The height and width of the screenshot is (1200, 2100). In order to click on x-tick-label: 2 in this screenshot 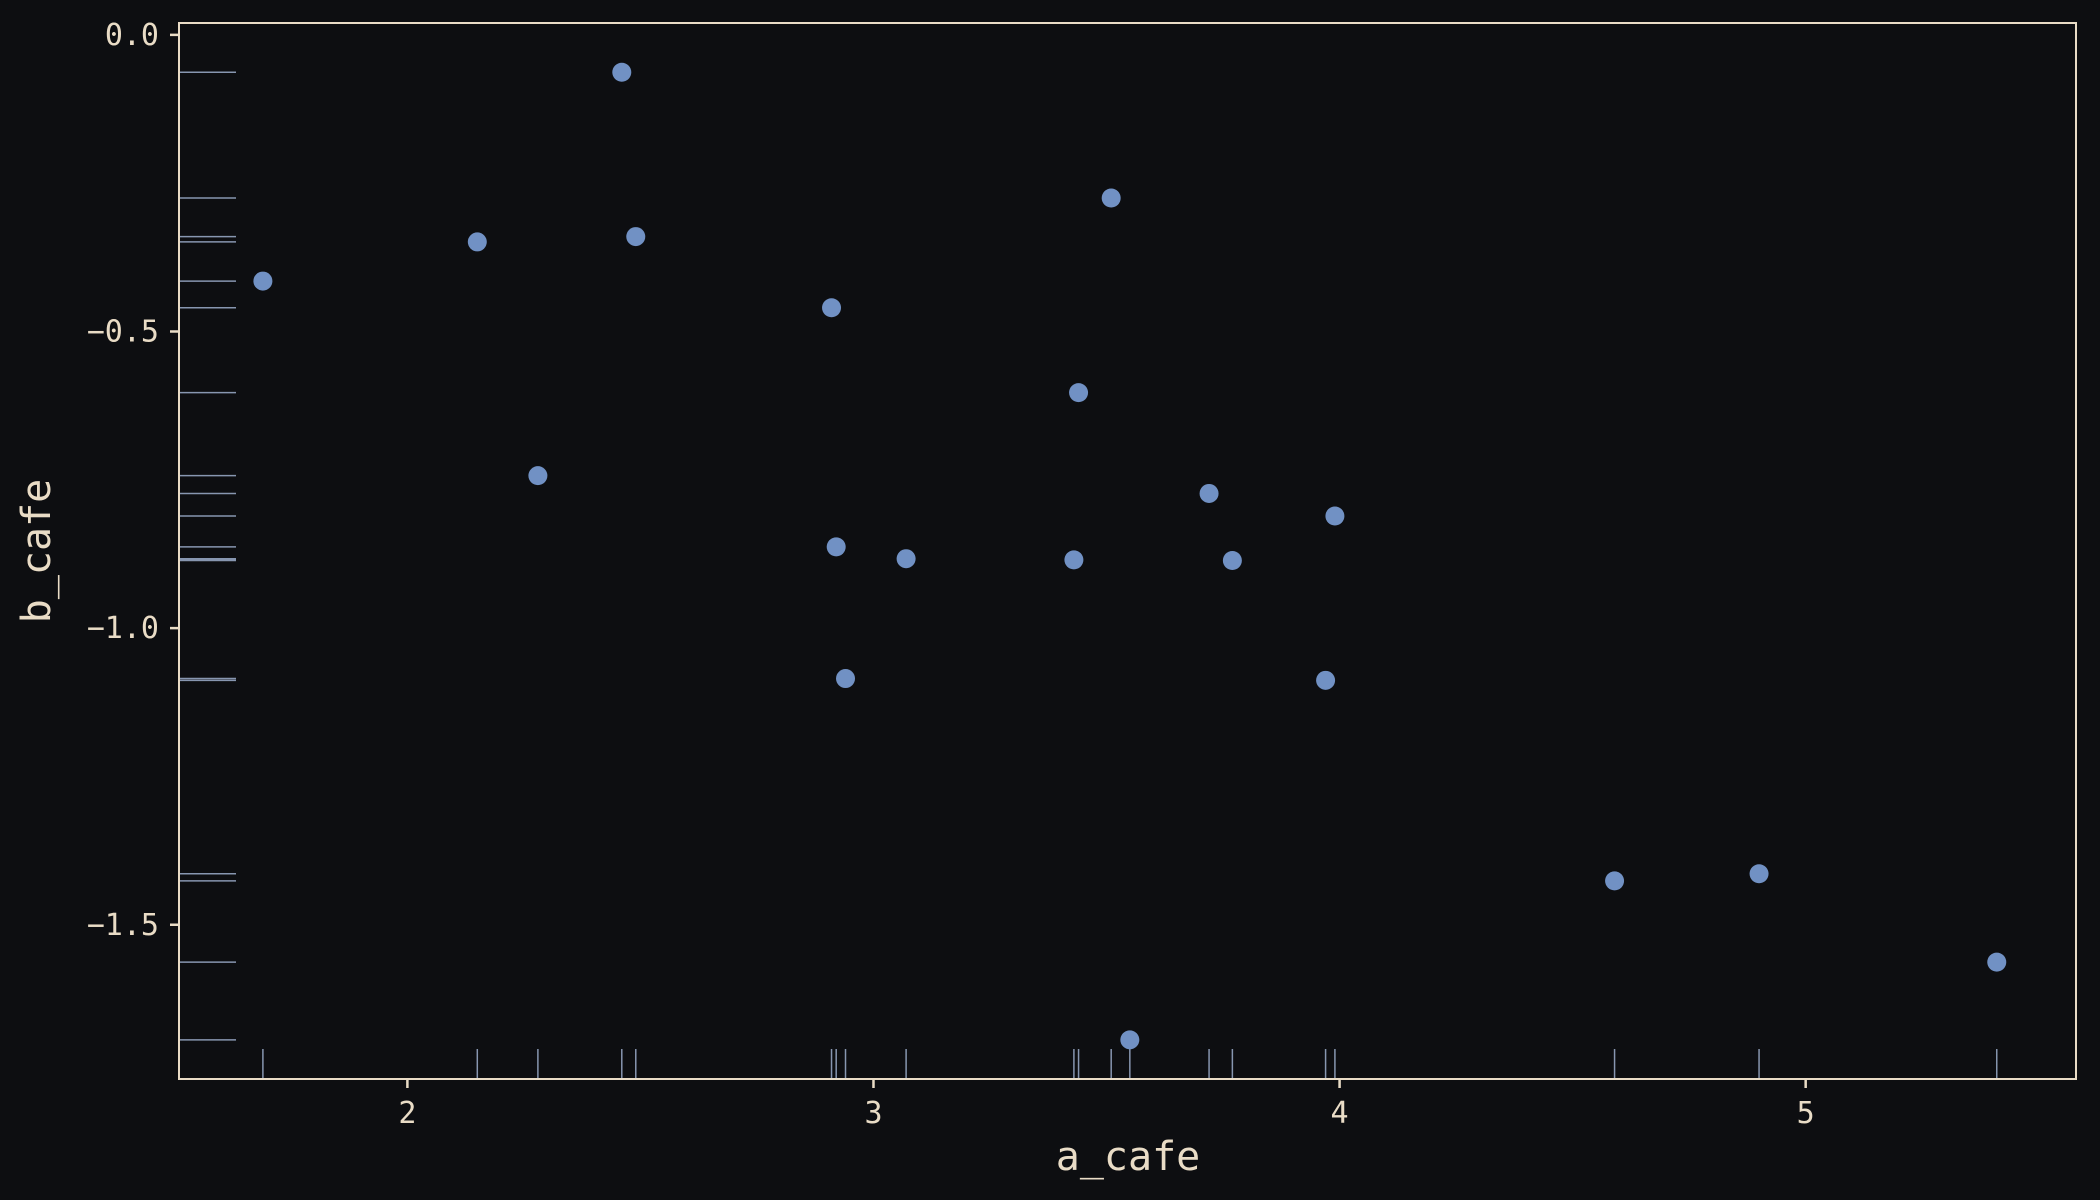, I will do `click(407, 1113)`.